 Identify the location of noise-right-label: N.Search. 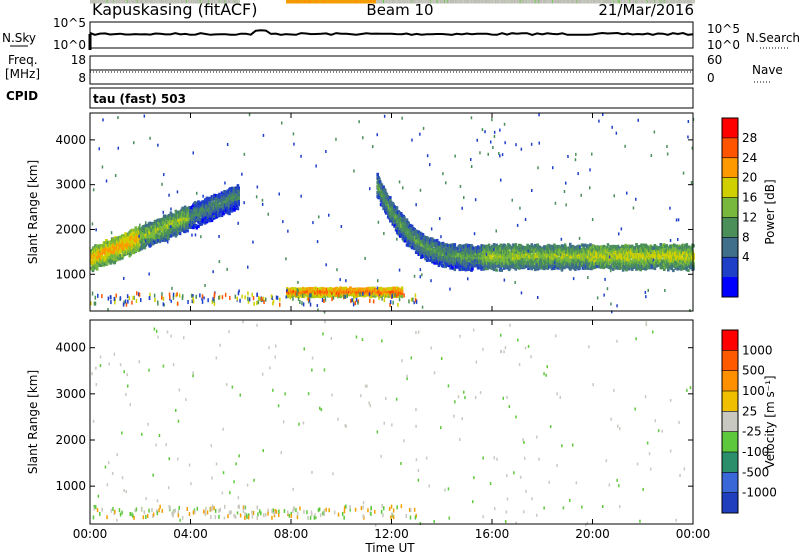
(773, 38).